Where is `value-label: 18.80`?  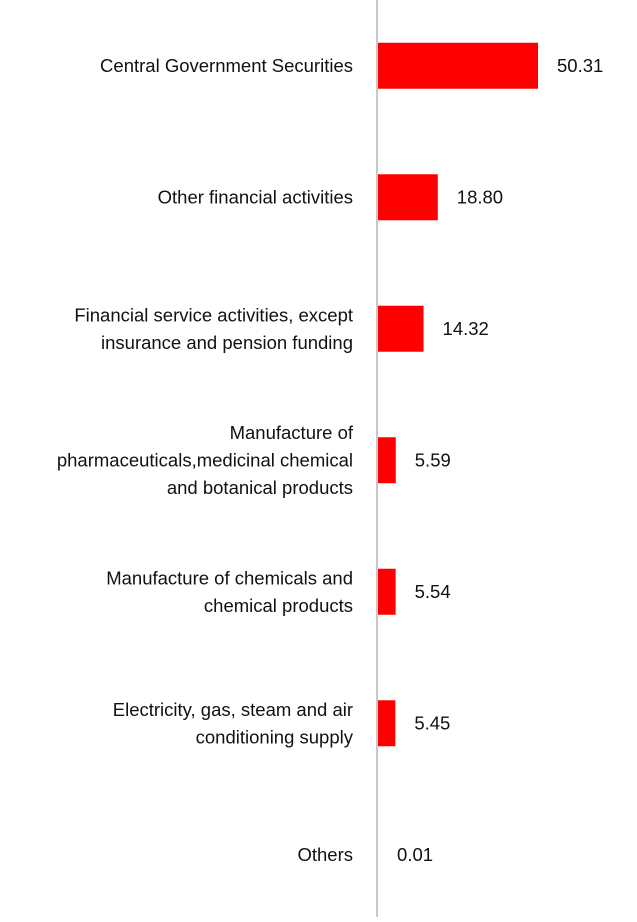
value-label: 18.80 is located at coordinates (480, 197).